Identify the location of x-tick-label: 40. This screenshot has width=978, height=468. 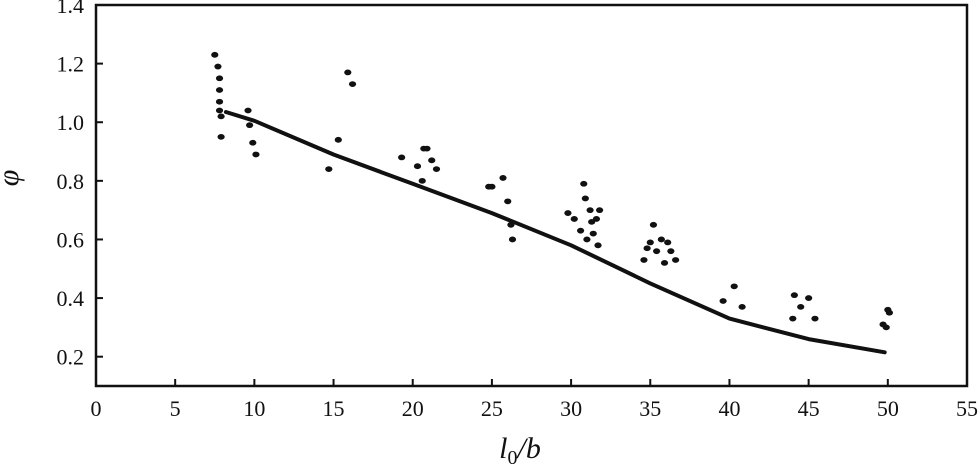
(729, 408).